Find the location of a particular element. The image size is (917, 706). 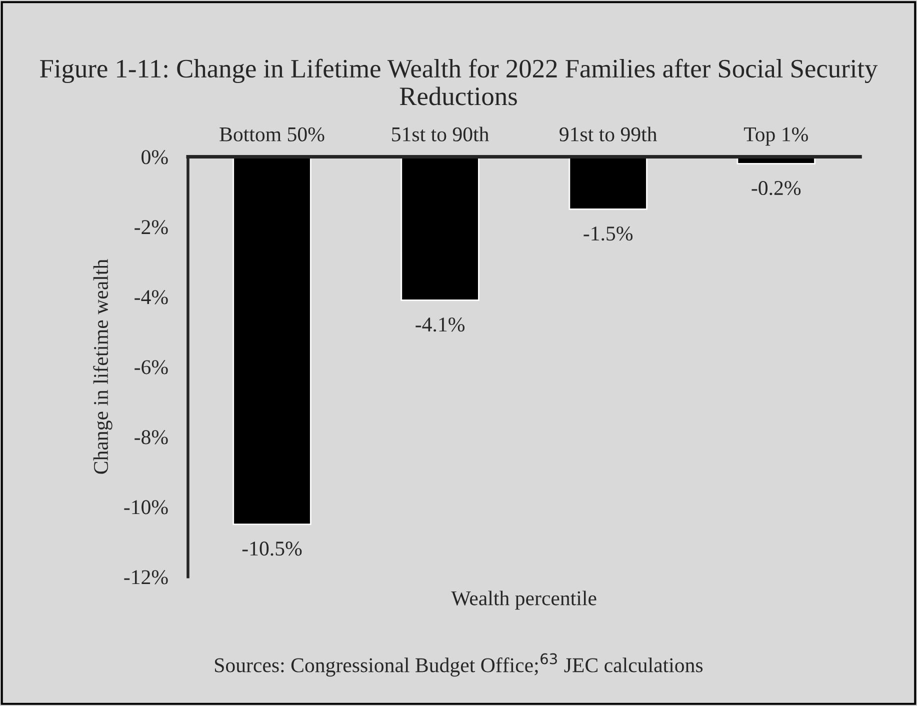

data-label: -1.5% is located at coordinates (608, 233).